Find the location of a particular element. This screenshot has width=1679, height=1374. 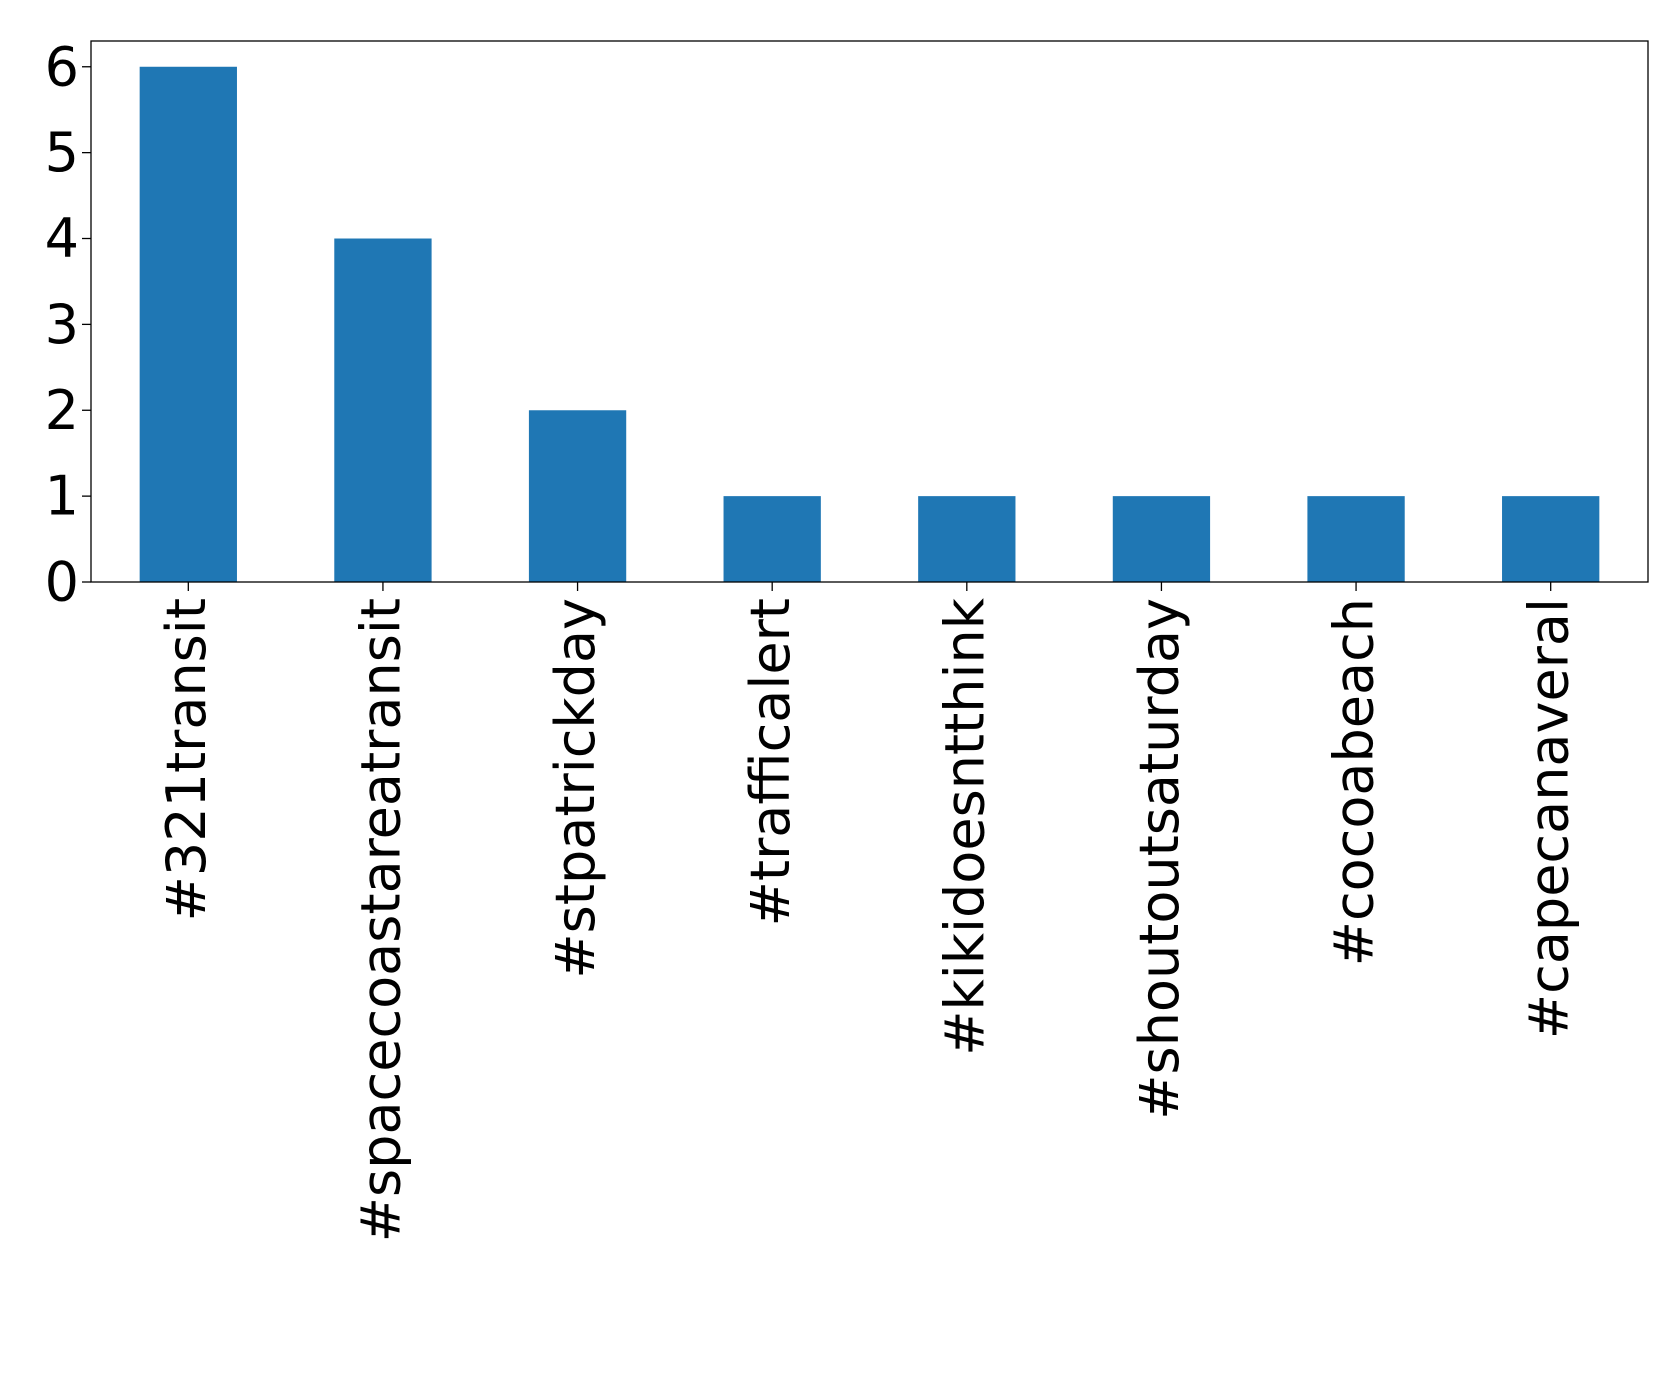

y-tick-label: 6 is located at coordinates (62, 66).